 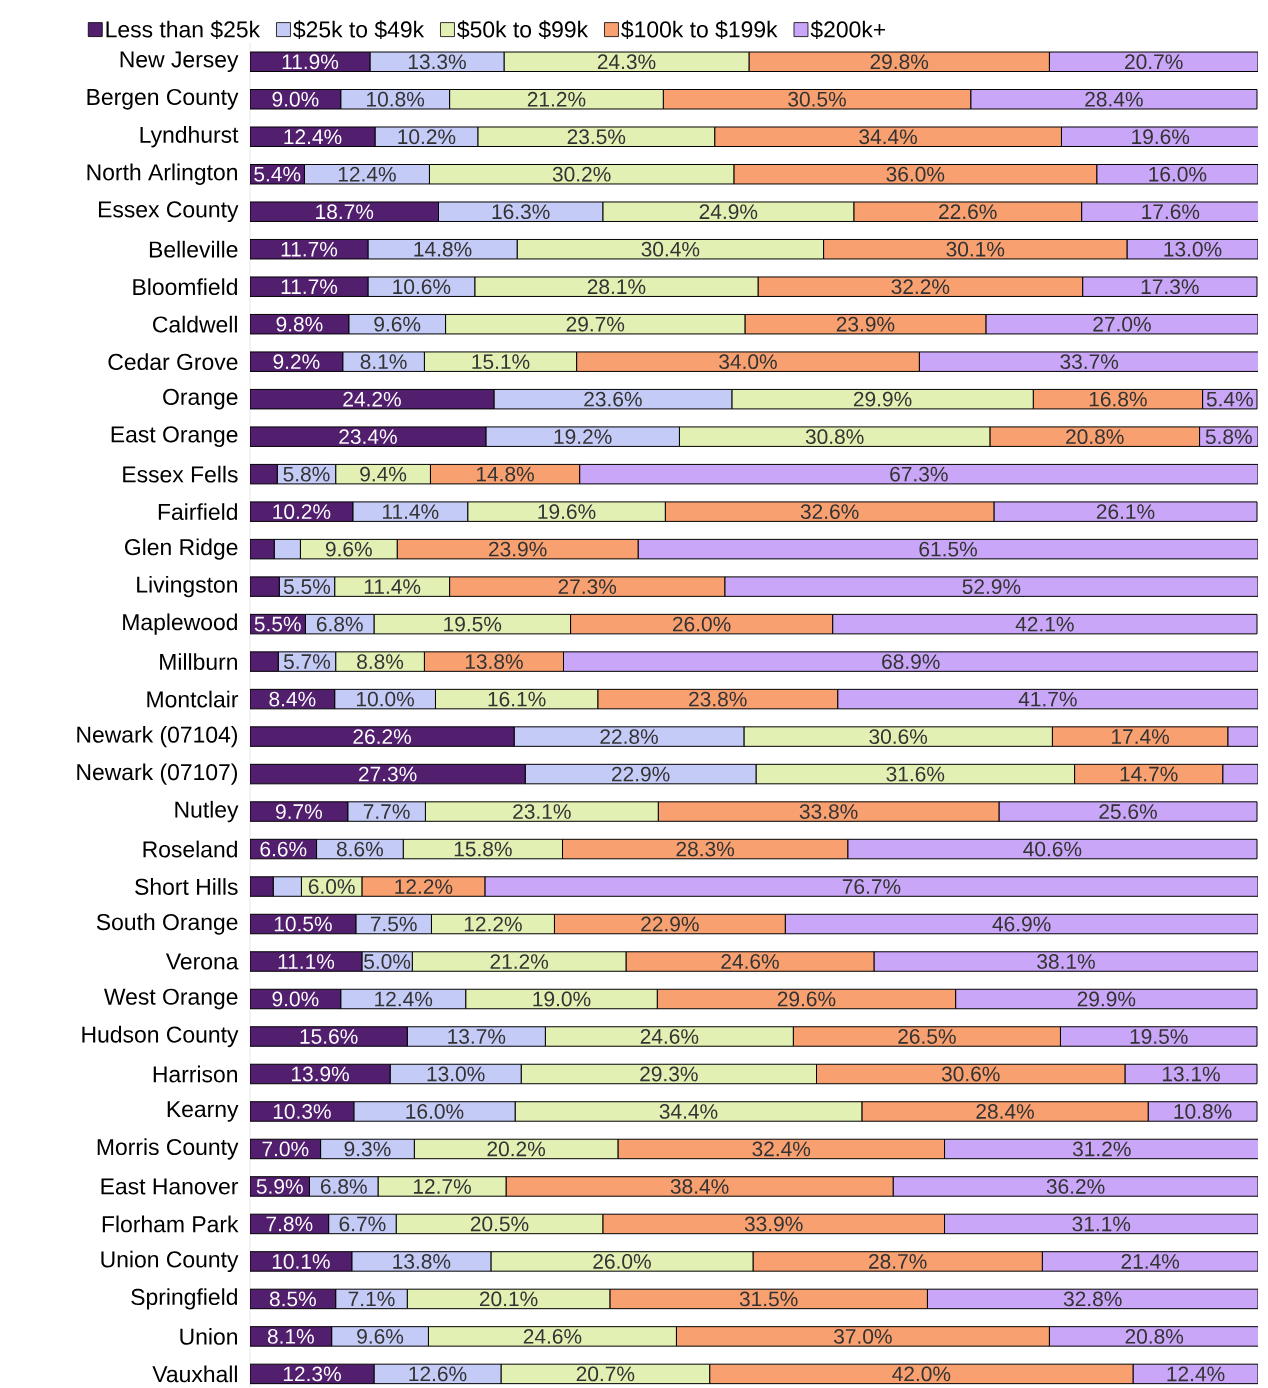 I want to click on data-label: 7.7%, so click(x=386, y=811).